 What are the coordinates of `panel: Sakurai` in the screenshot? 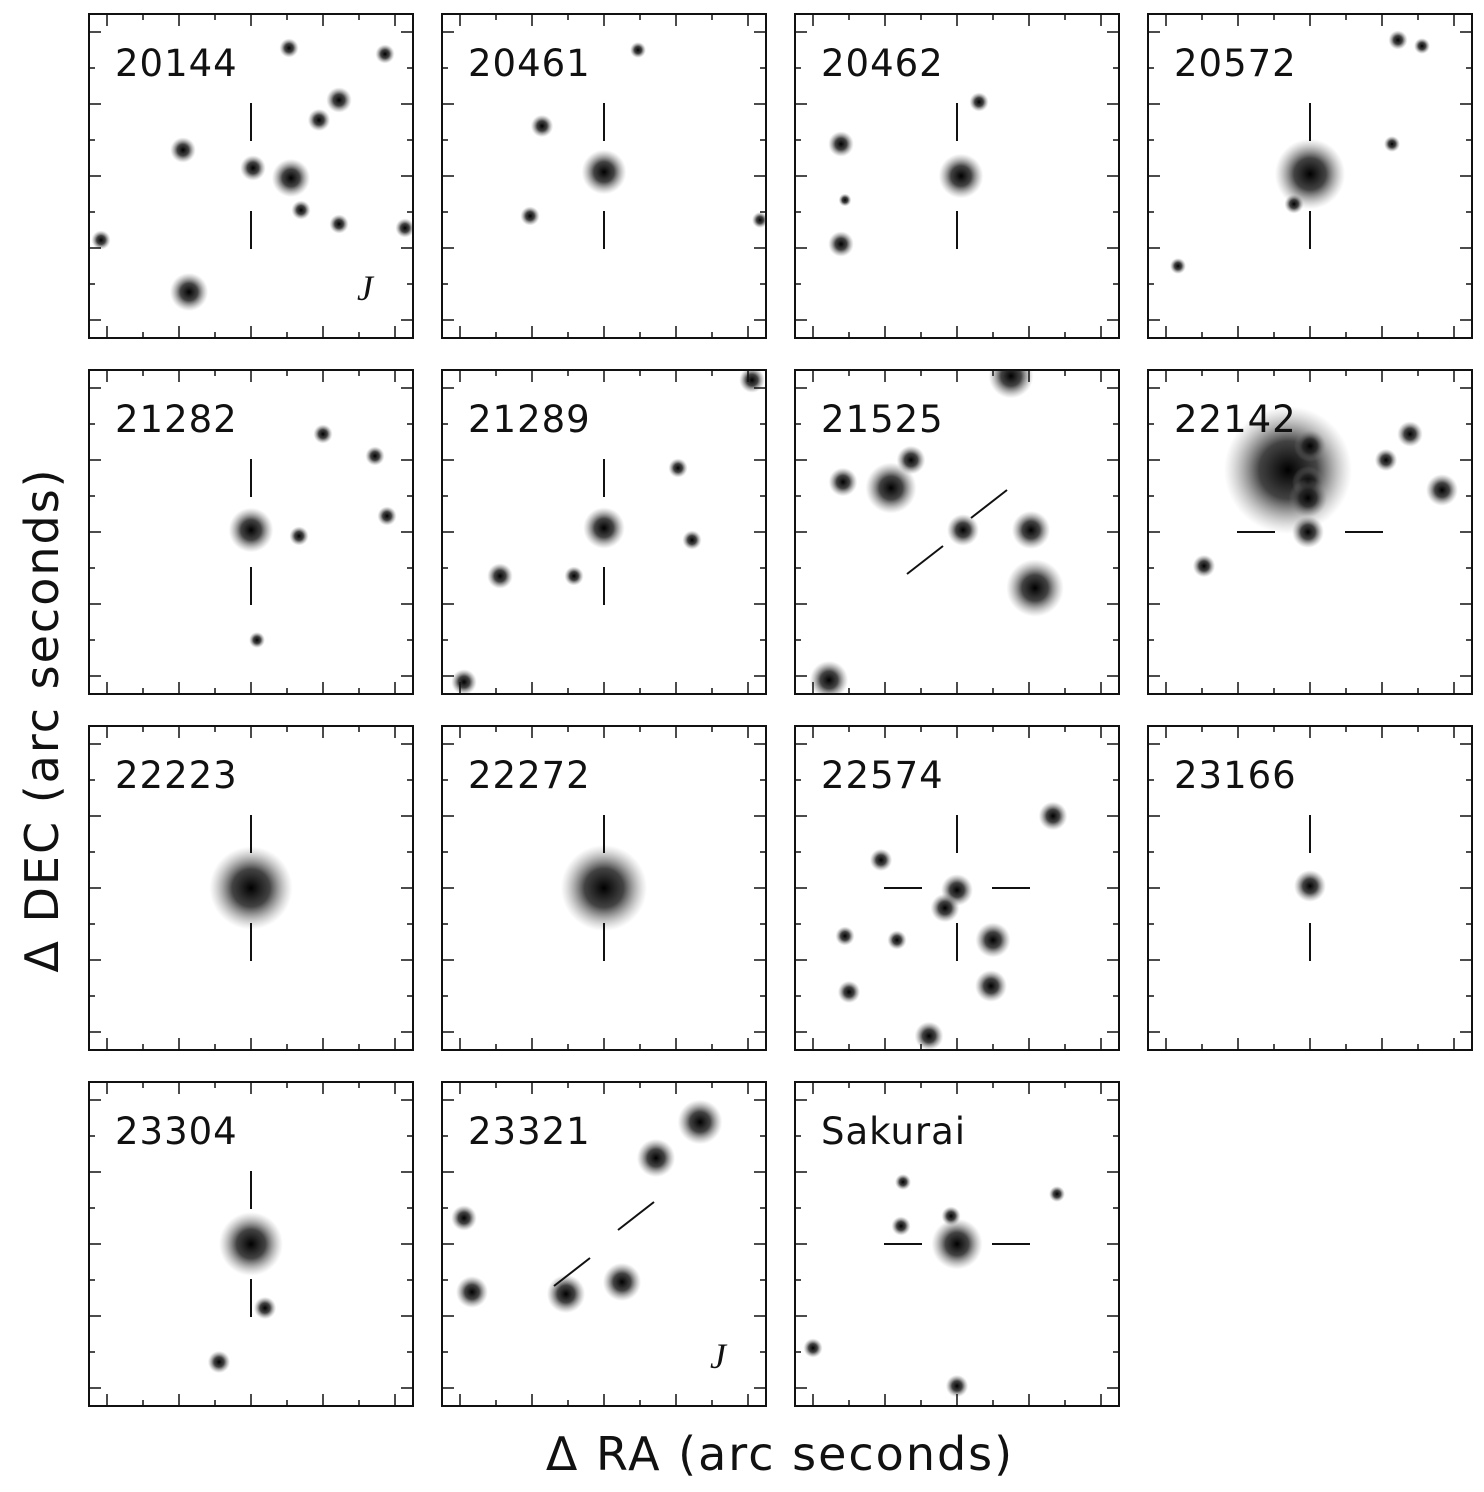 It's located at (957, 1244).